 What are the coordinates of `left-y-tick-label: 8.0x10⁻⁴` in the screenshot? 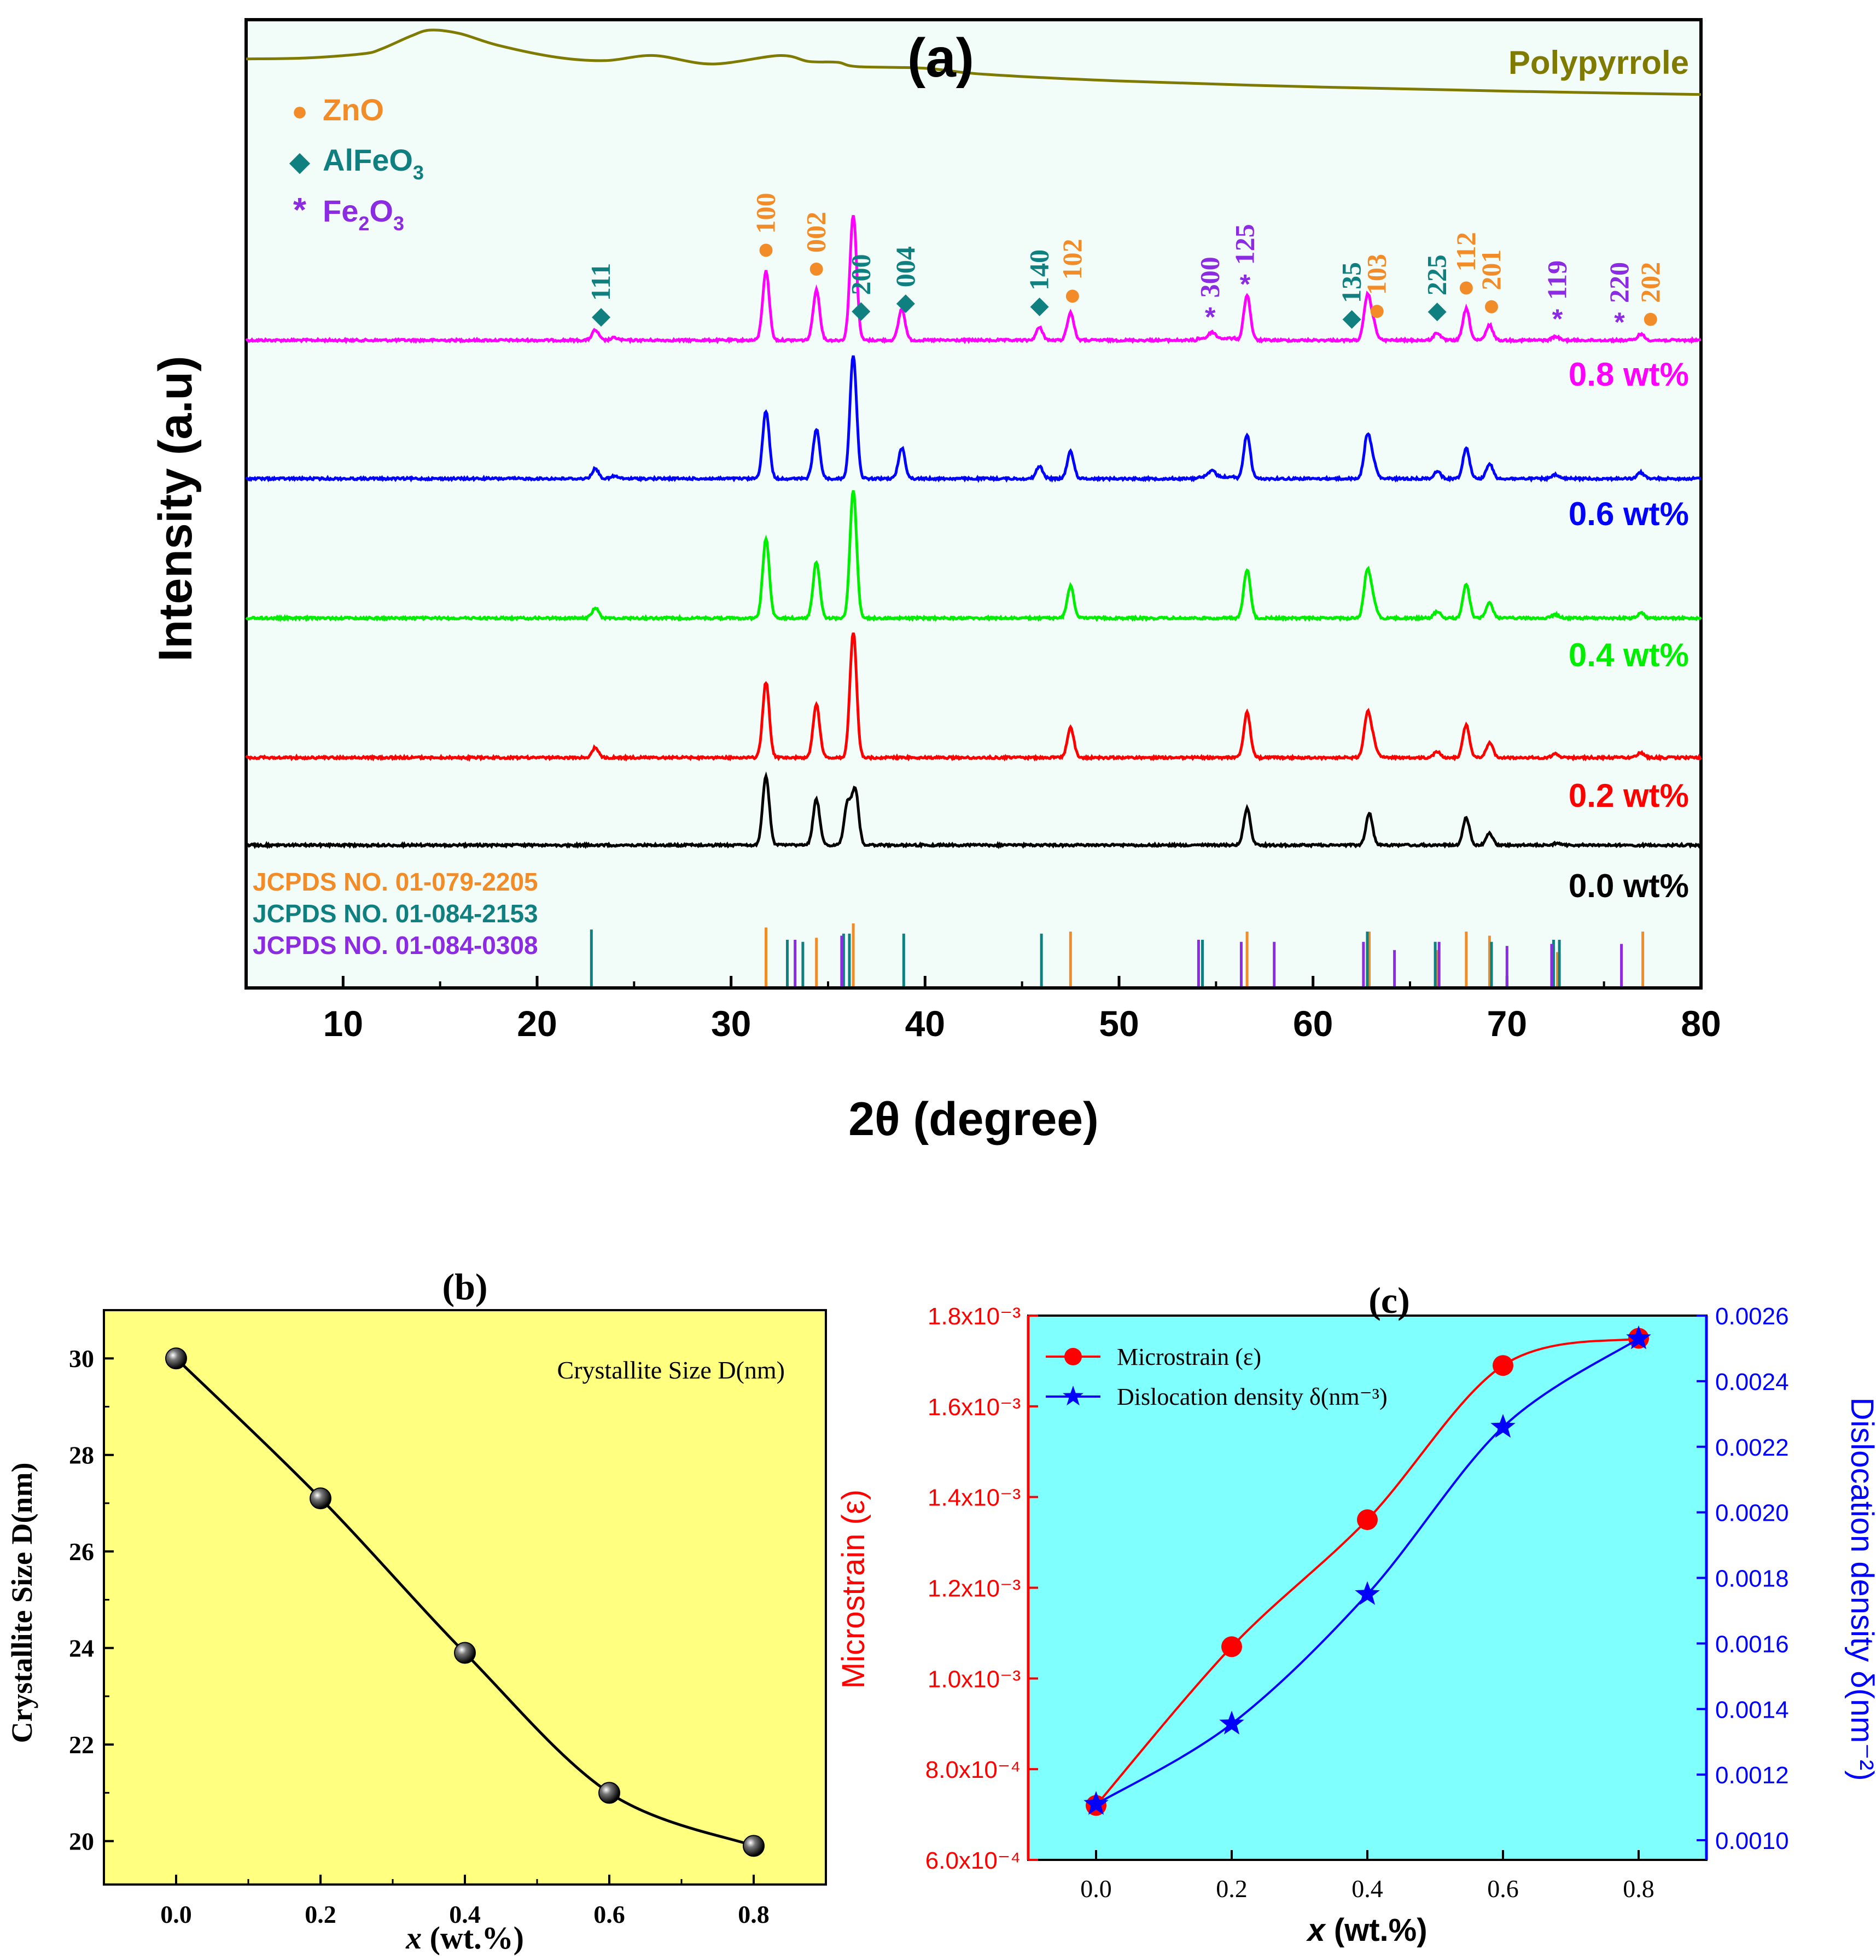 It's located at (973, 1770).